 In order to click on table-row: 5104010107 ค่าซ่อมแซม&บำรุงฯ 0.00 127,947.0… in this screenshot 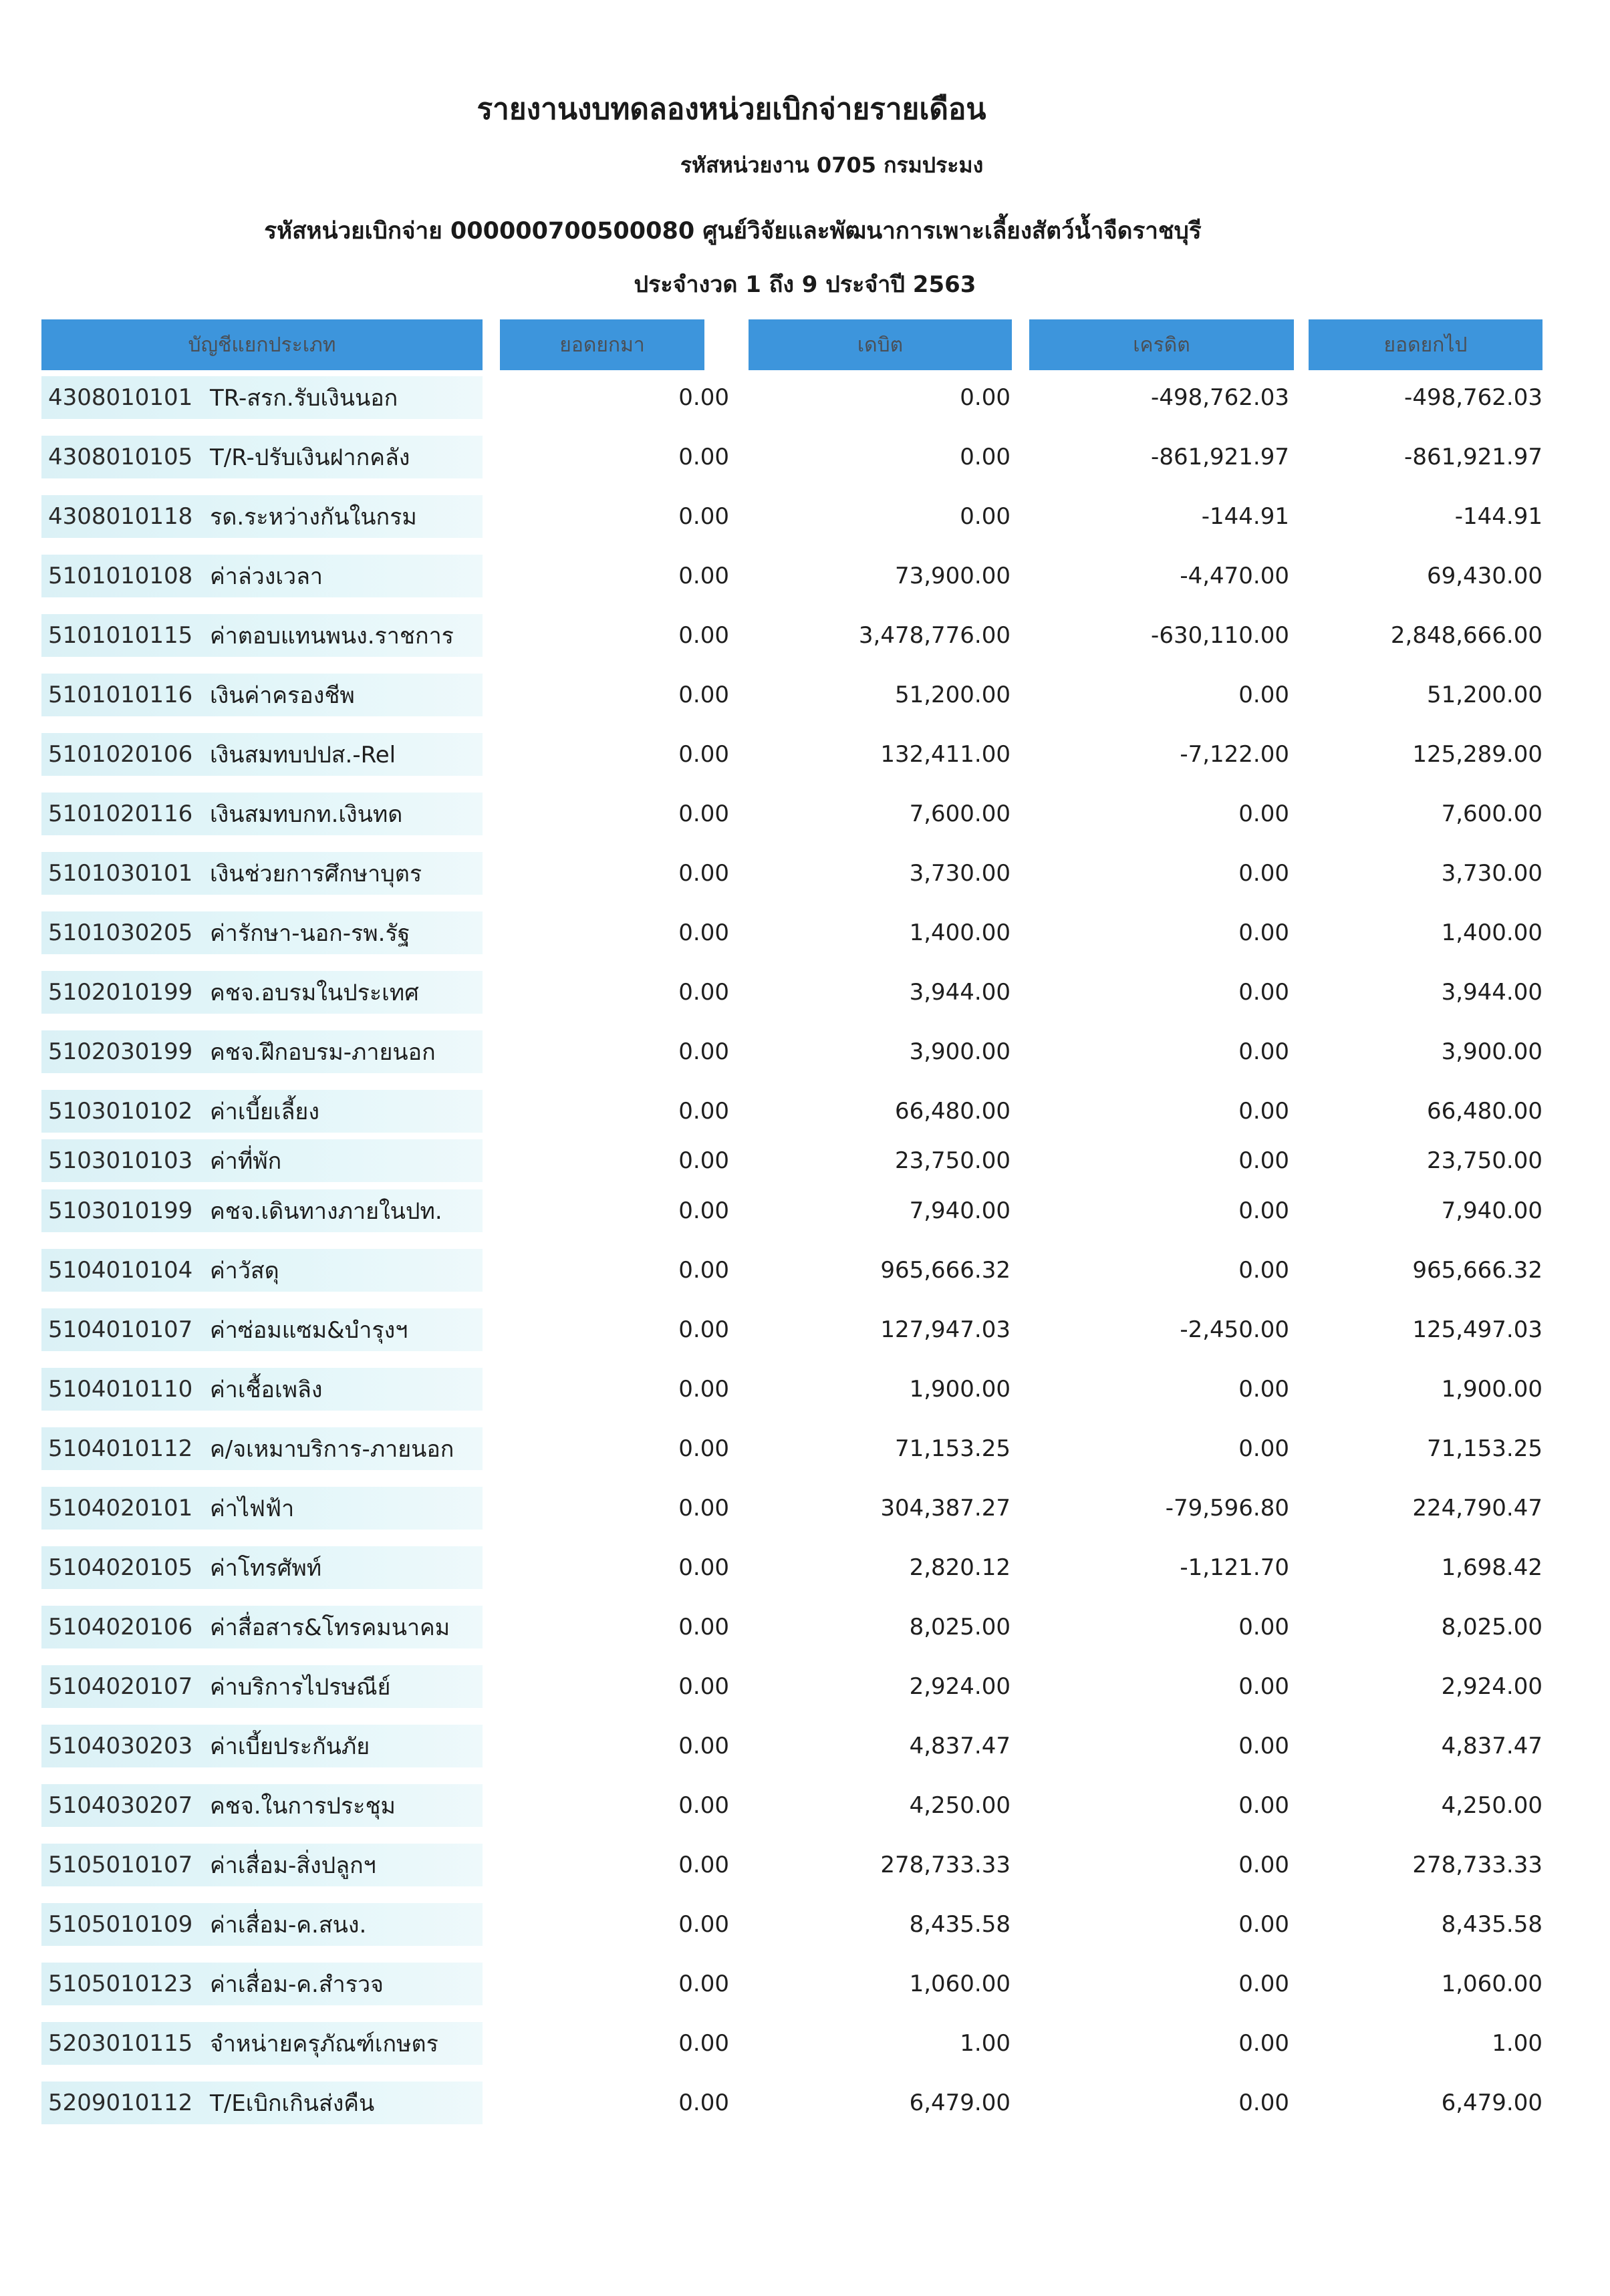, I will do `click(805, 1333)`.